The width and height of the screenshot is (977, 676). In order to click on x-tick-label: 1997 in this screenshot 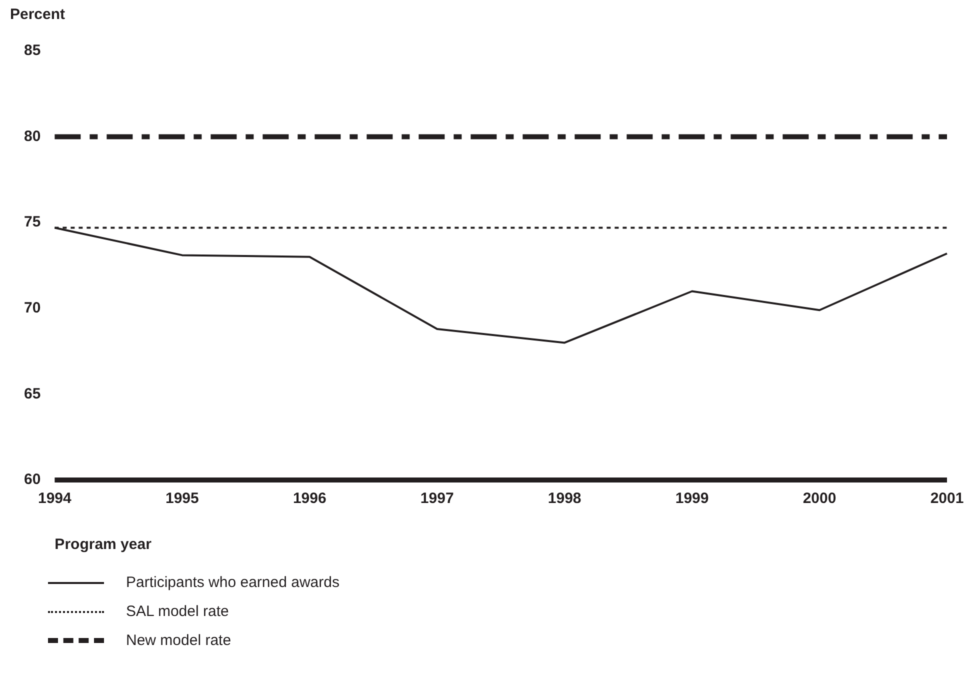, I will do `click(437, 499)`.